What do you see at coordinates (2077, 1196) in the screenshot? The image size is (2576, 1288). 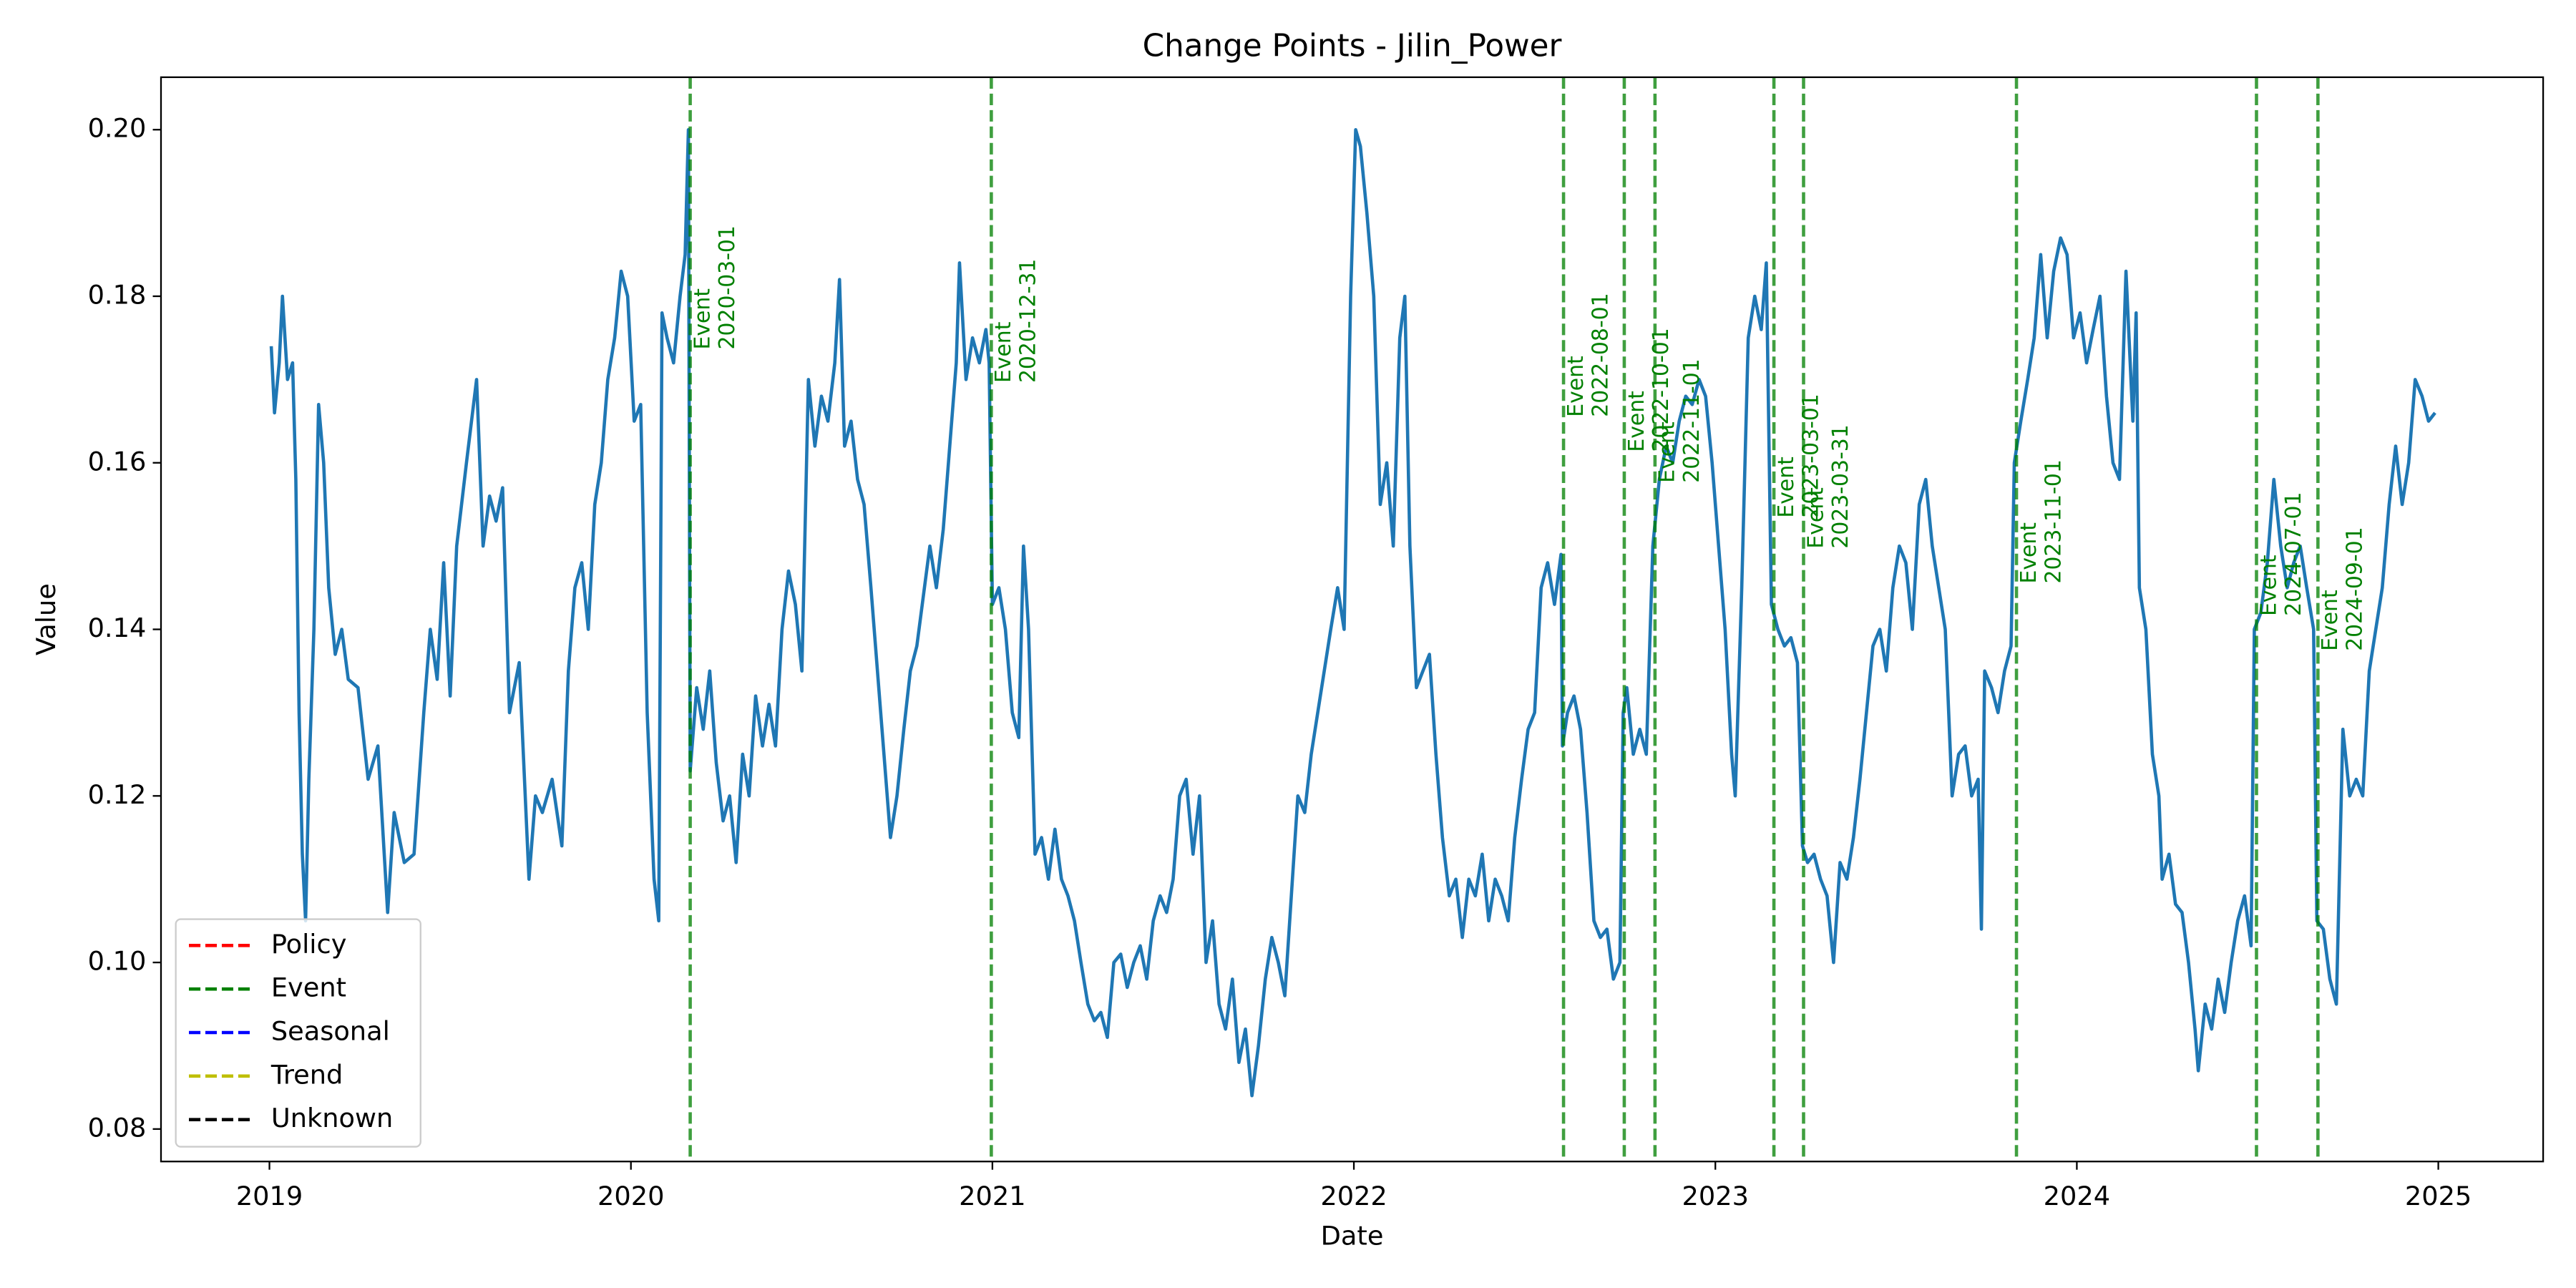 I see `x-tick-label: 2024` at bounding box center [2077, 1196].